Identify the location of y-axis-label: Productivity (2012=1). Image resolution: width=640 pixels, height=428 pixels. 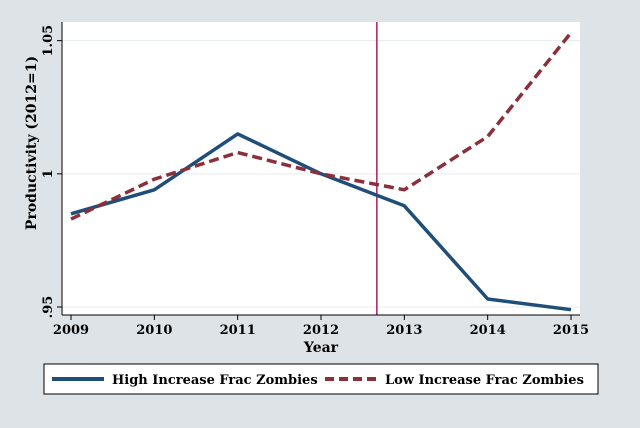
(32, 143).